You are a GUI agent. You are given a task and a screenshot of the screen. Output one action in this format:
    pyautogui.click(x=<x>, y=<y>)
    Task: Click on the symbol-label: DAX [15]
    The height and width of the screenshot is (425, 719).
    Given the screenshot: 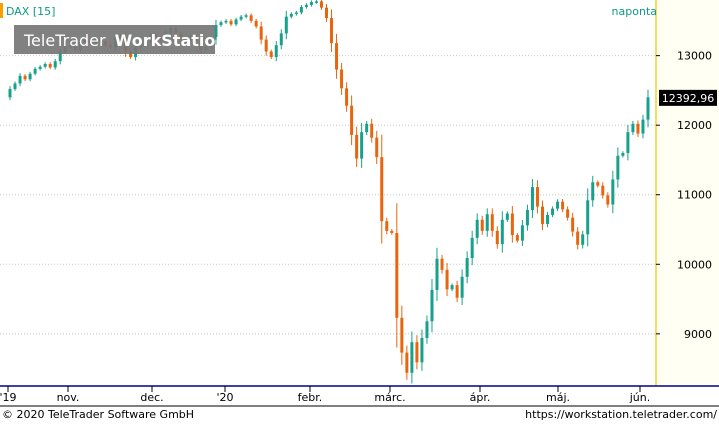 What is the action you would take?
    pyautogui.click(x=30, y=11)
    